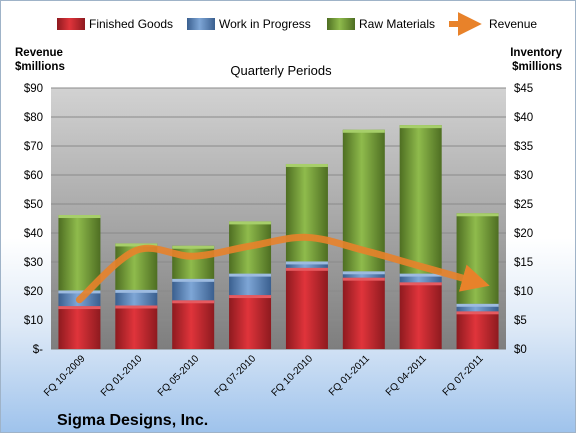 The image size is (576, 437). Describe the element at coordinates (65, 376) in the screenshot. I see `x-tick-label: FQ 10-2009` at that location.